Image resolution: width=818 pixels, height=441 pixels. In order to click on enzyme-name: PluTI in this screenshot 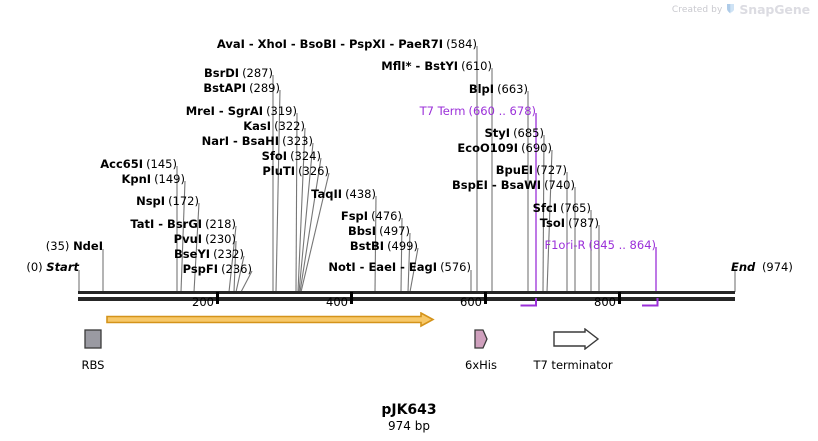, I will do `click(279, 171)`.